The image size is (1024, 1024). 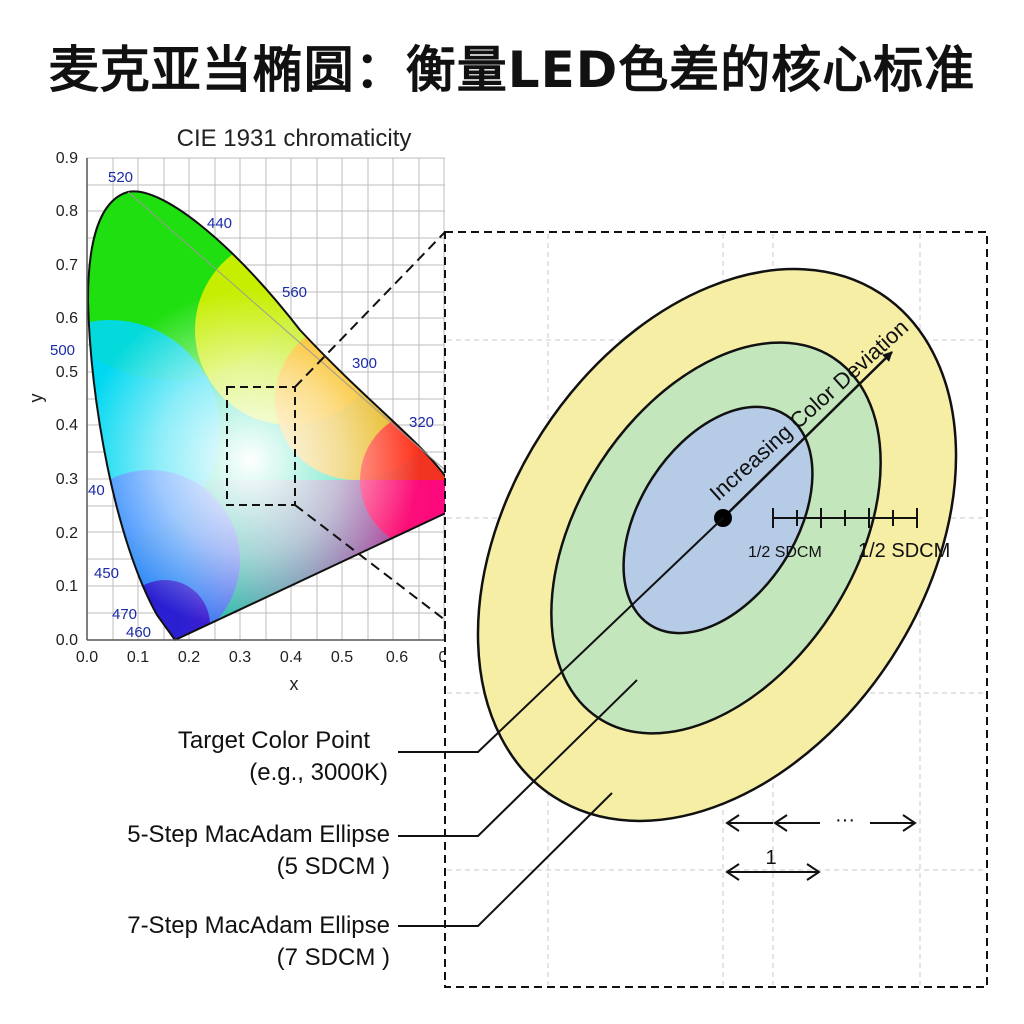 What do you see at coordinates (87, 657) in the screenshot?
I see `x-tick-label: 0.0` at bounding box center [87, 657].